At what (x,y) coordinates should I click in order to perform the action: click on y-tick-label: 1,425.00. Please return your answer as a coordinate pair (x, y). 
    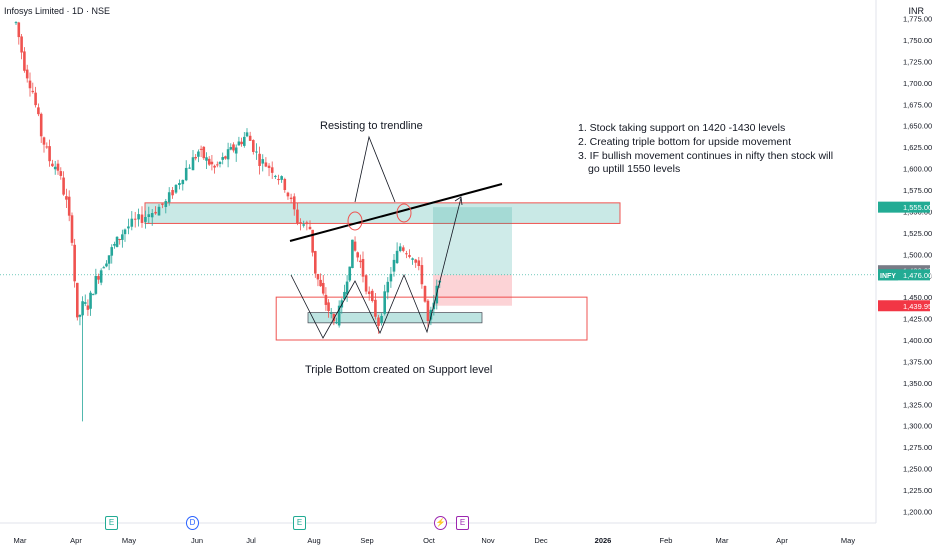
    Looking at the image, I should click on (917, 319).